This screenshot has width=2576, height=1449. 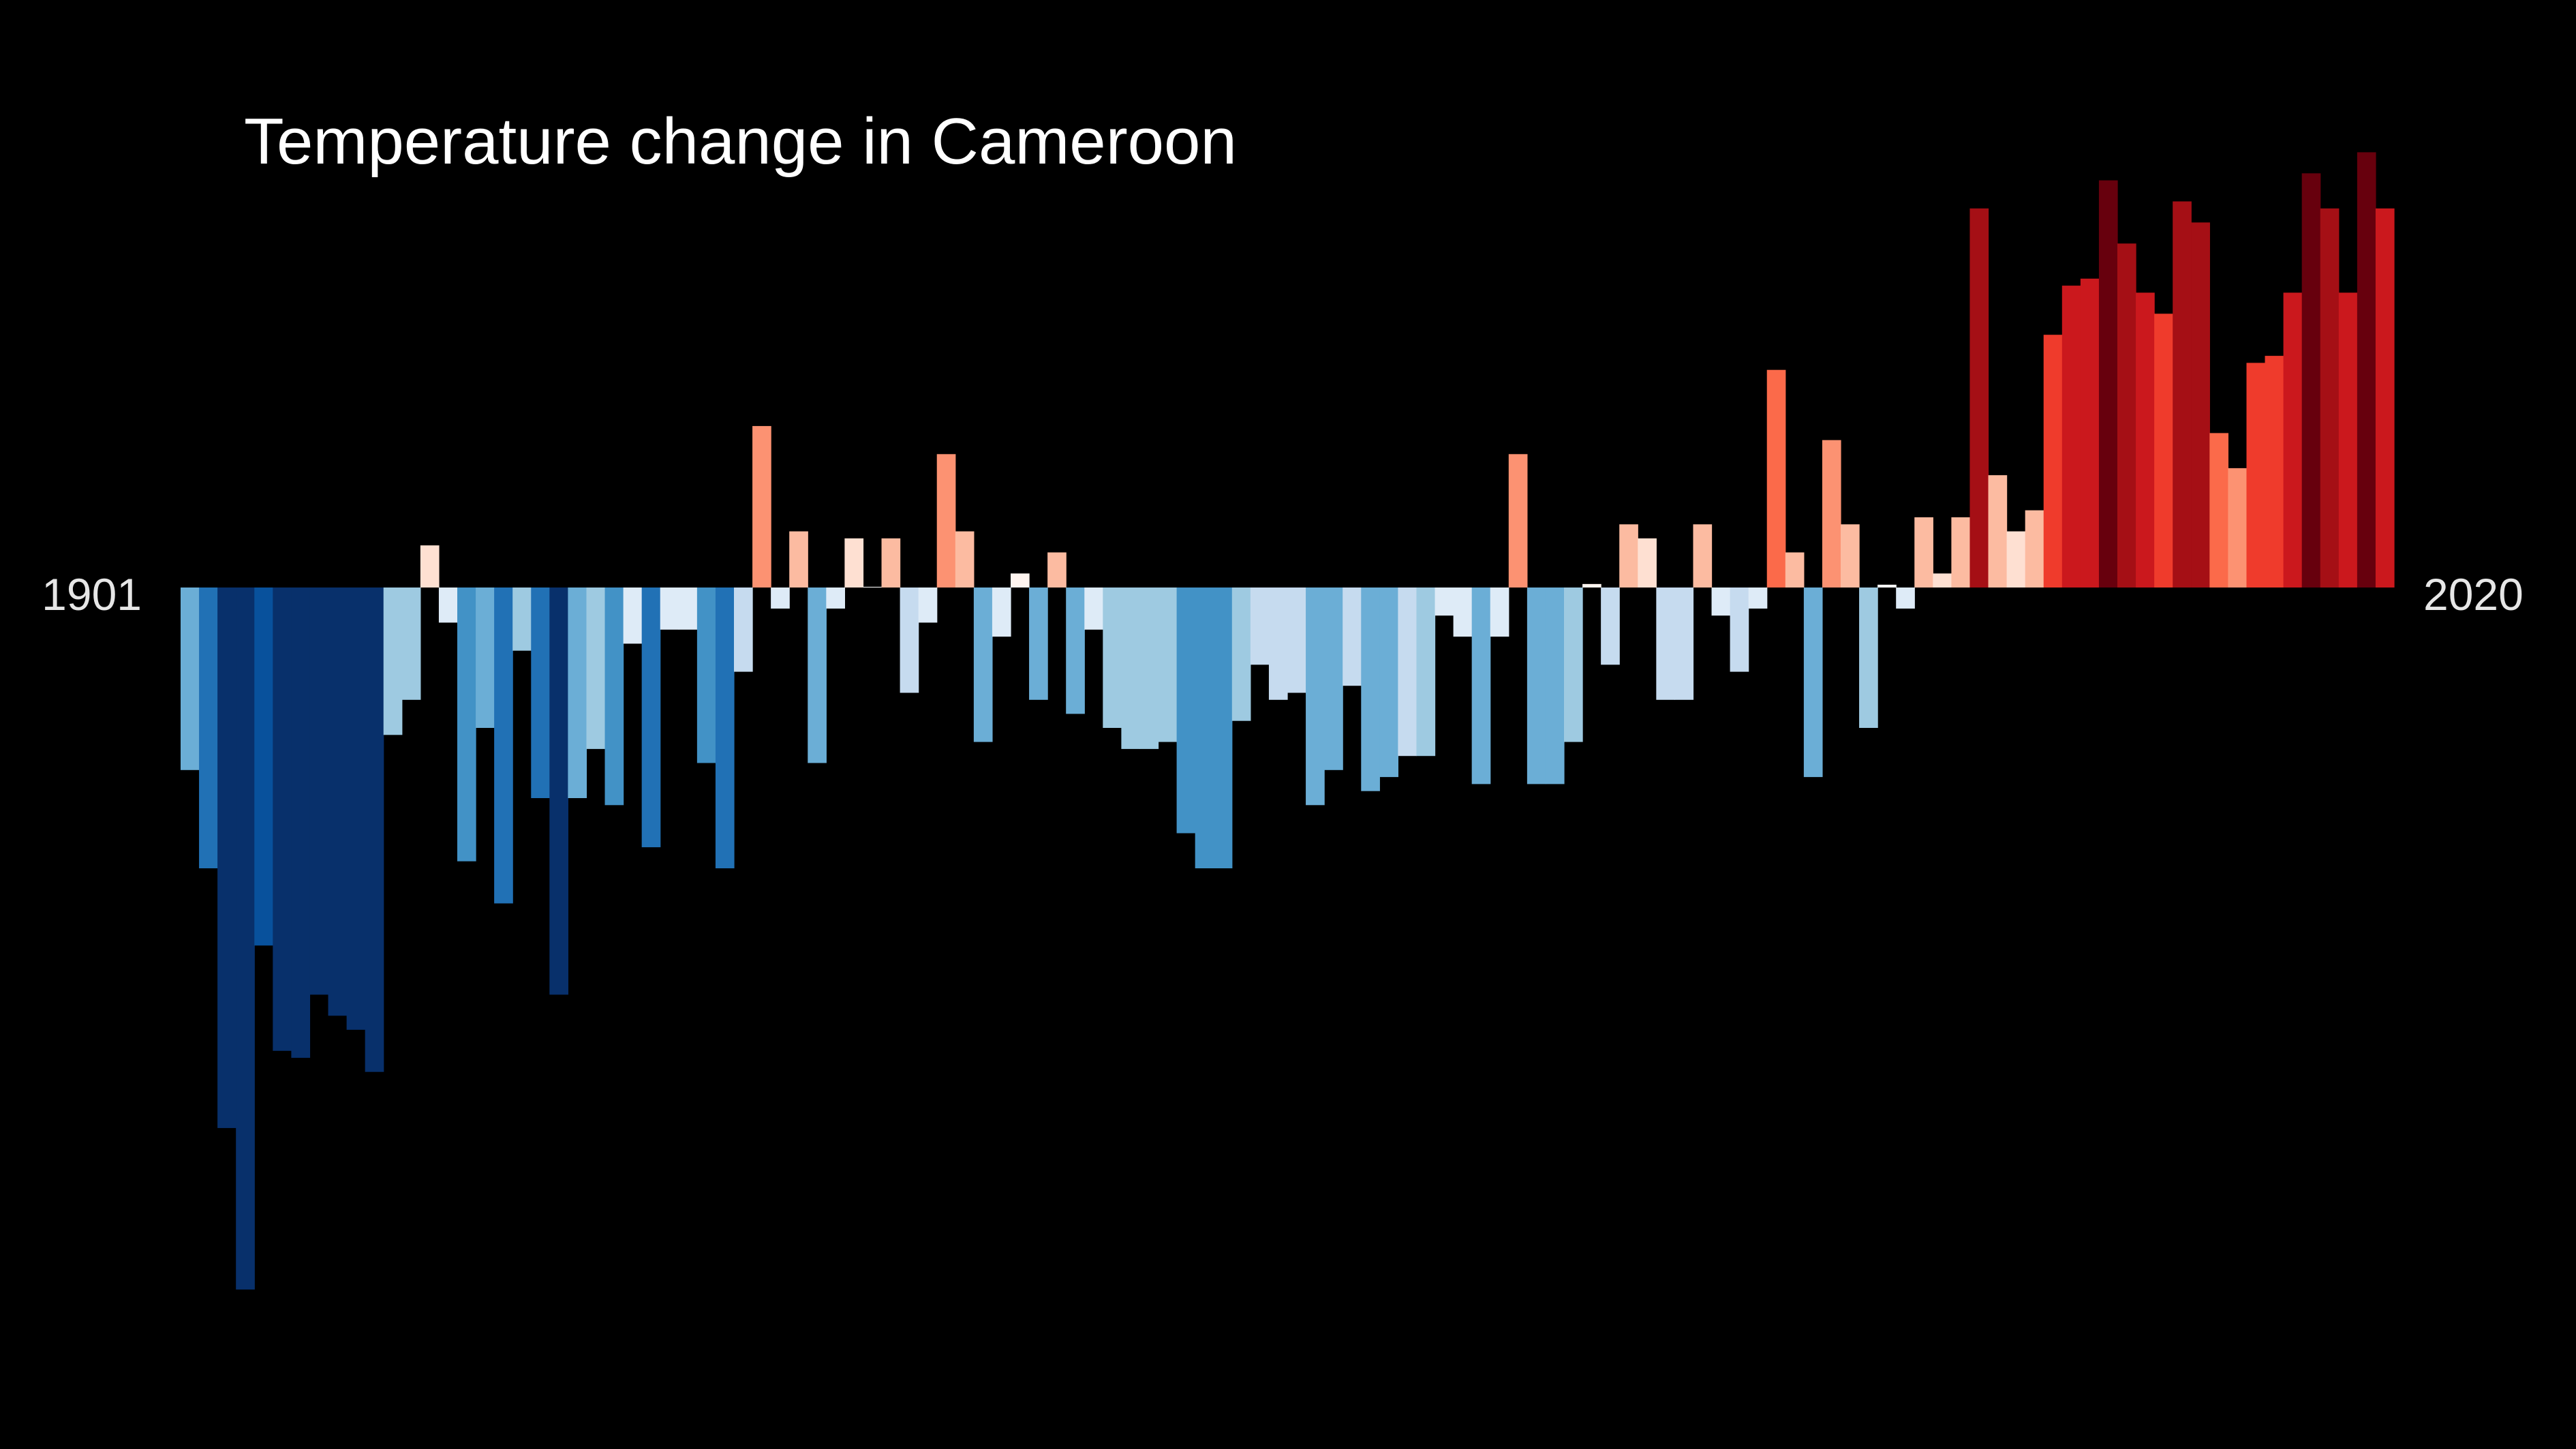 I want to click on bar-1971, so click(x=1481, y=686).